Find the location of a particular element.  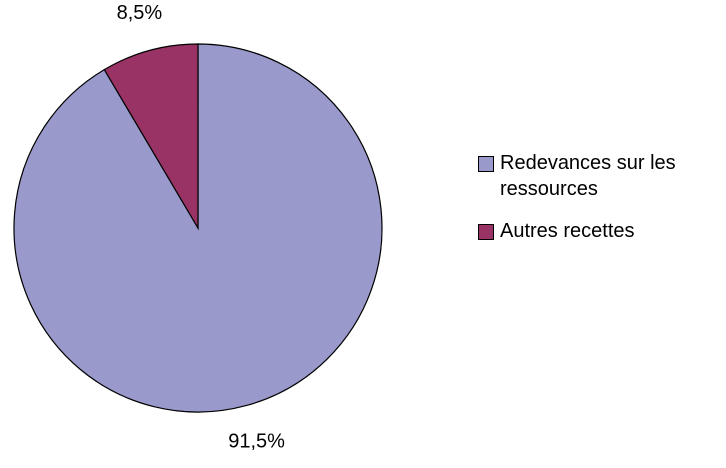

legend-label: Redevances sur les ressources is located at coordinates (588, 176).